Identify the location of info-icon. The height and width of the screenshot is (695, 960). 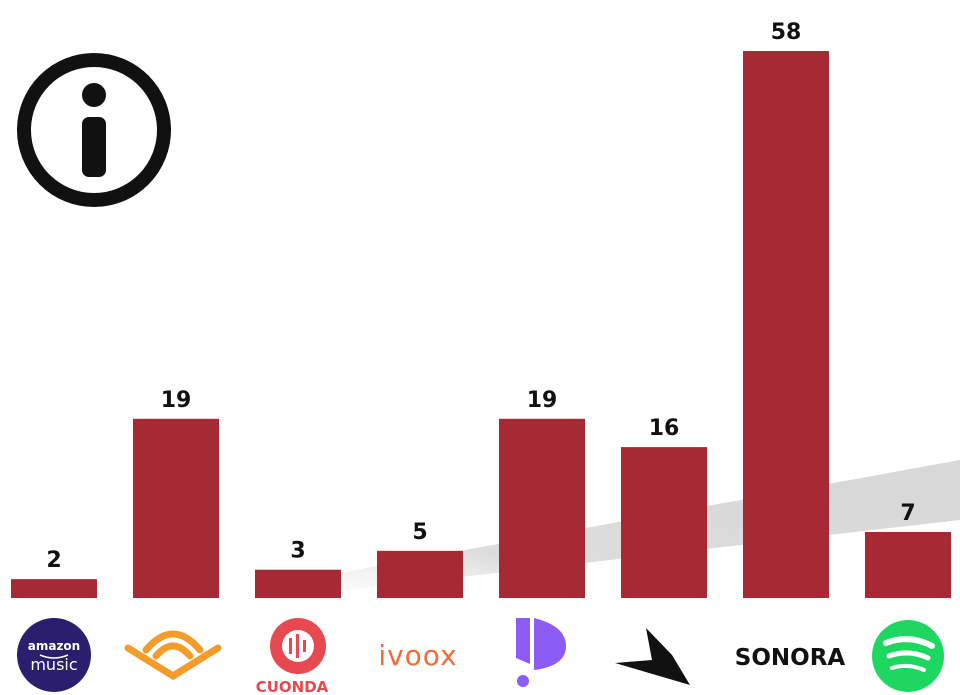
(94, 130).